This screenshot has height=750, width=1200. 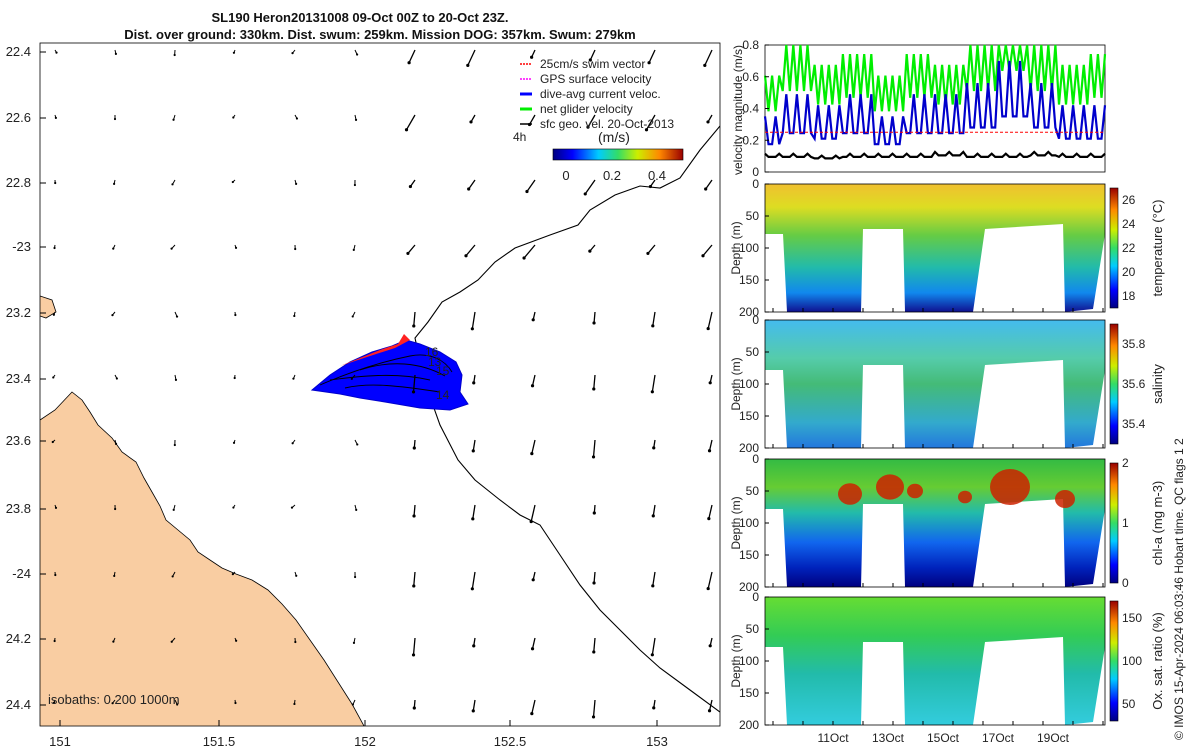 I want to click on section-colorbar, so click(x=1114, y=523).